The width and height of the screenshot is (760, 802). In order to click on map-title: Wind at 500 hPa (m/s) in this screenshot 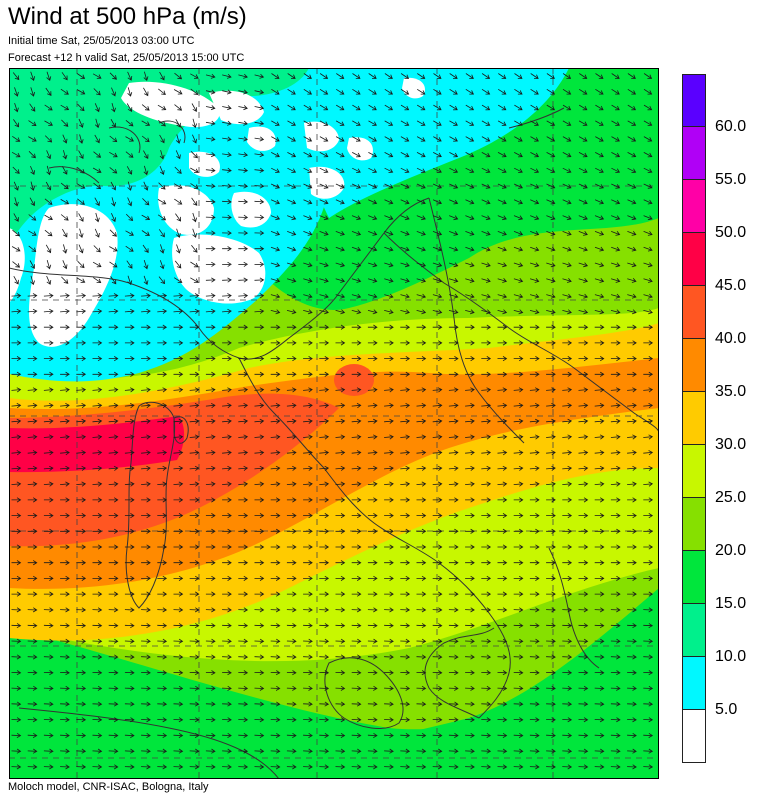, I will do `click(127, 16)`.